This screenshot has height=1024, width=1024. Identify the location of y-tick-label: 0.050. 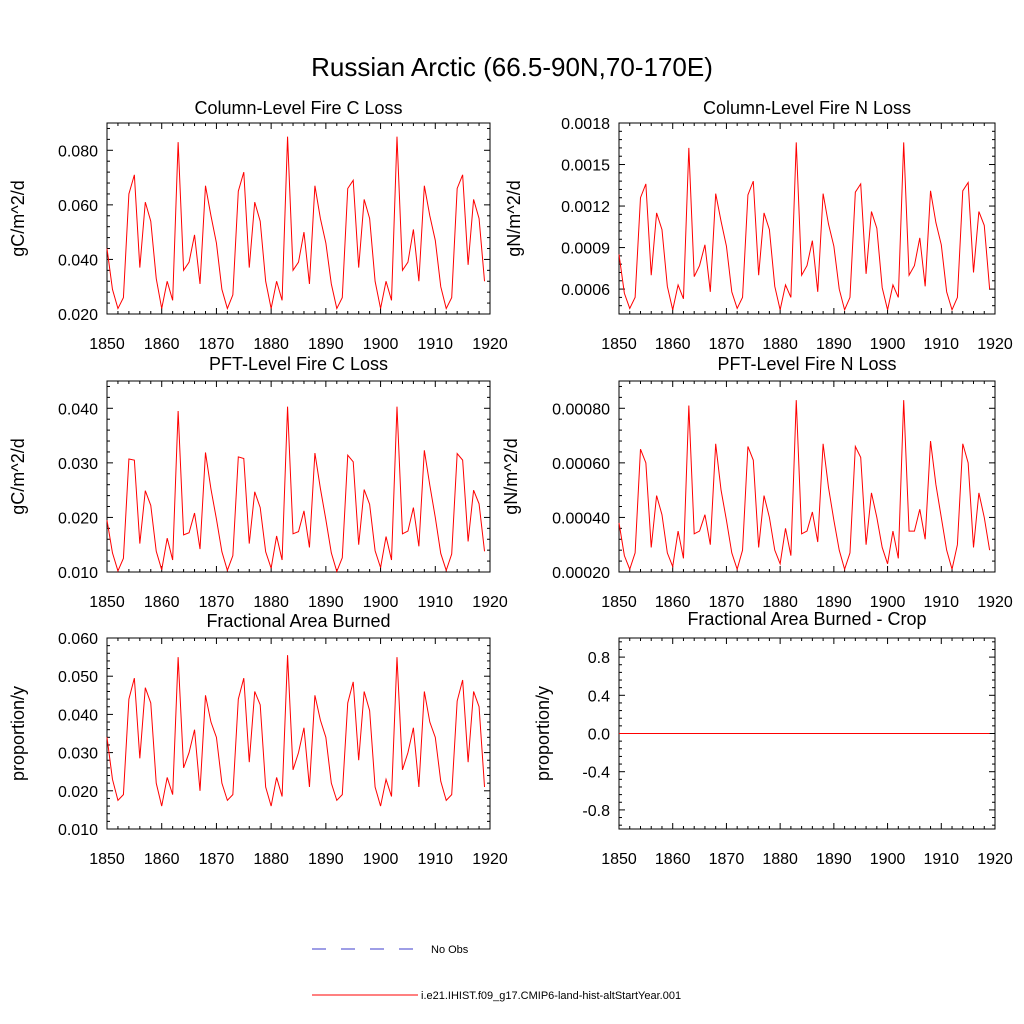
(78, 677).